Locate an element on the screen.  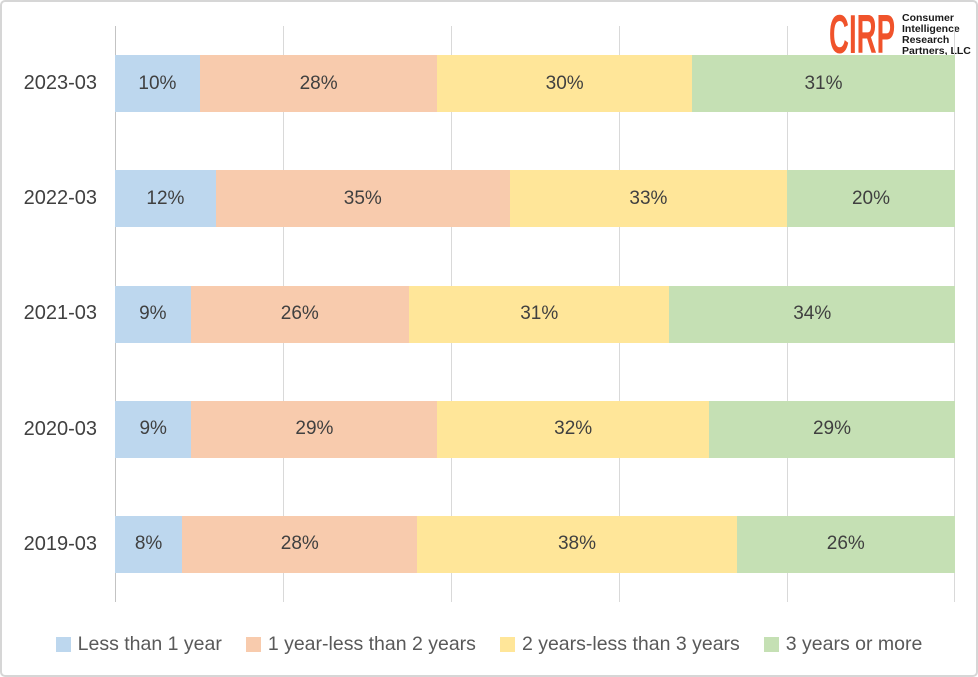
bar-segment: 32% is located at coordinates (573, 429).